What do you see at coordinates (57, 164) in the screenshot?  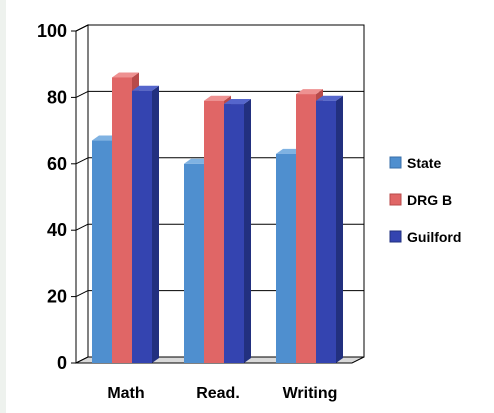 I see `y-tick-label: 60` at bounding box center [57, 164].